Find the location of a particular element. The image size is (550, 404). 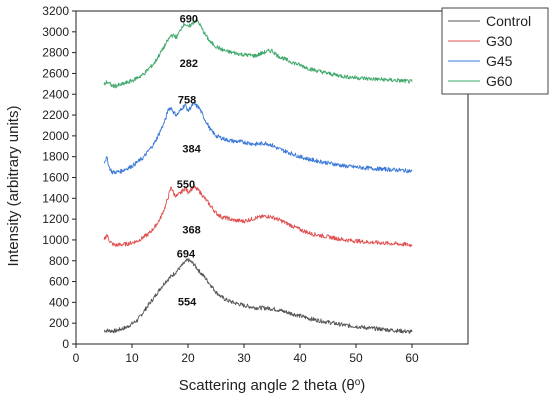

x-axis-title-sup: o is located at coordinates (358, 382).